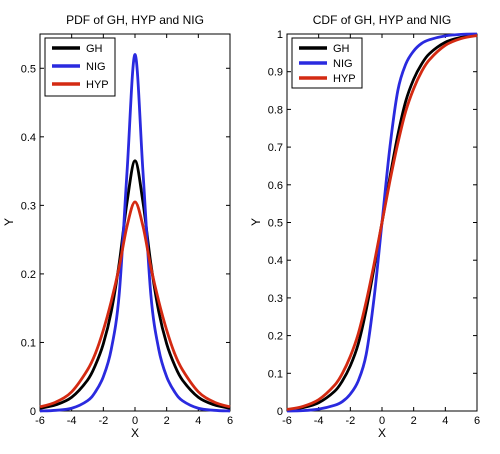 The width and height of the screenshot is (500, 454). What do you see at coordinates (275, 186) in the screenshot?
I see `cdf-y-tick-label: 0.6` at bounding box center [275, 186].